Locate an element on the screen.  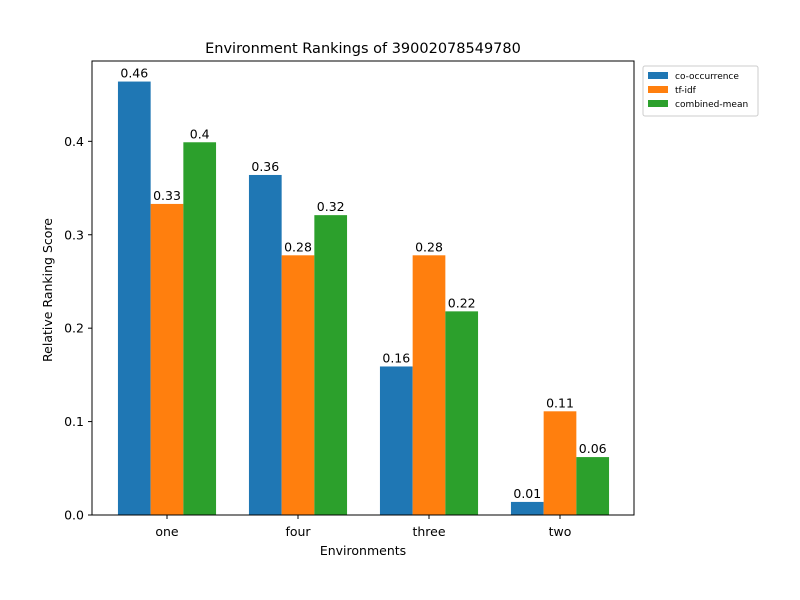
y-axis: 0.0 0.1 0.2 0.3 0.4 is located at coordinates (78, 328).